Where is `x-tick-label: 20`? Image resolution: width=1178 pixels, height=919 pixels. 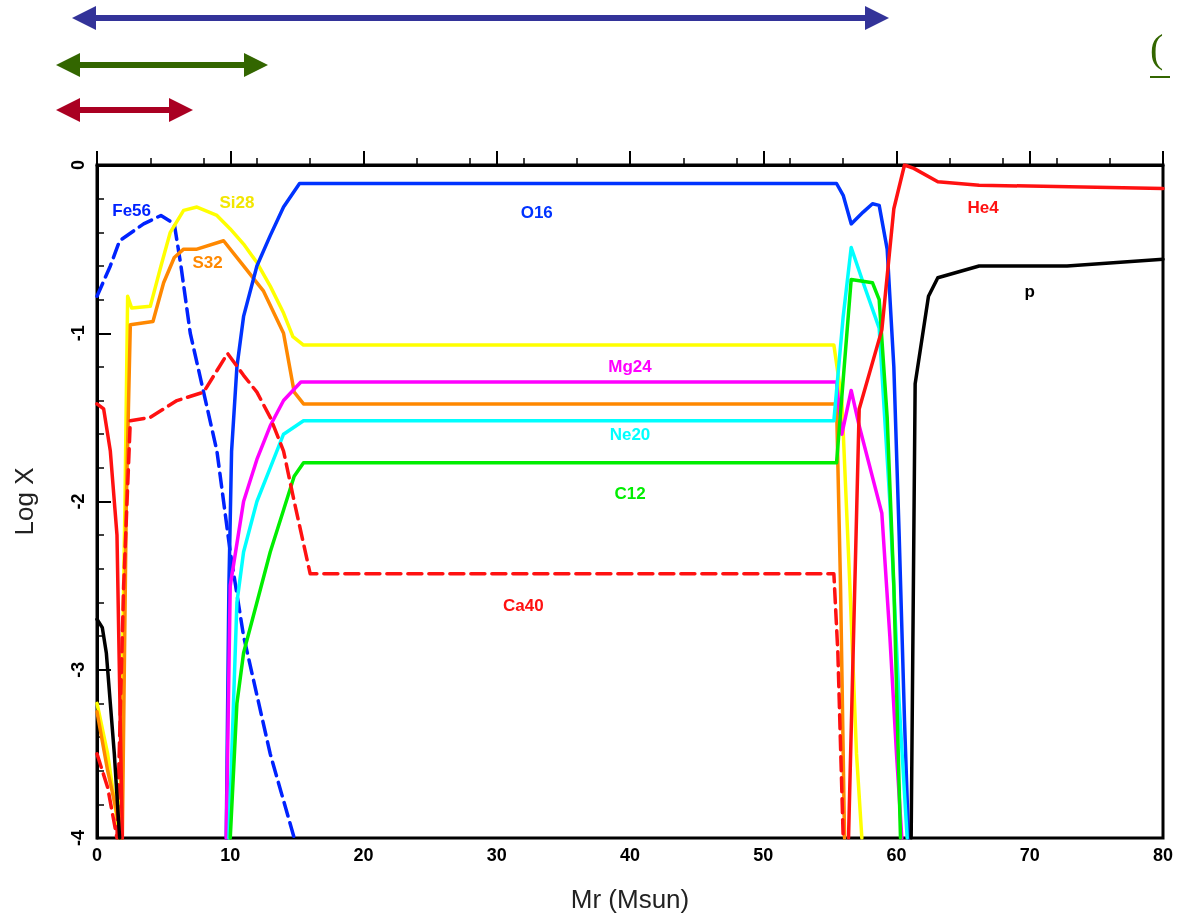 x-tick-label: 20 is located at coordinates (363, 855).